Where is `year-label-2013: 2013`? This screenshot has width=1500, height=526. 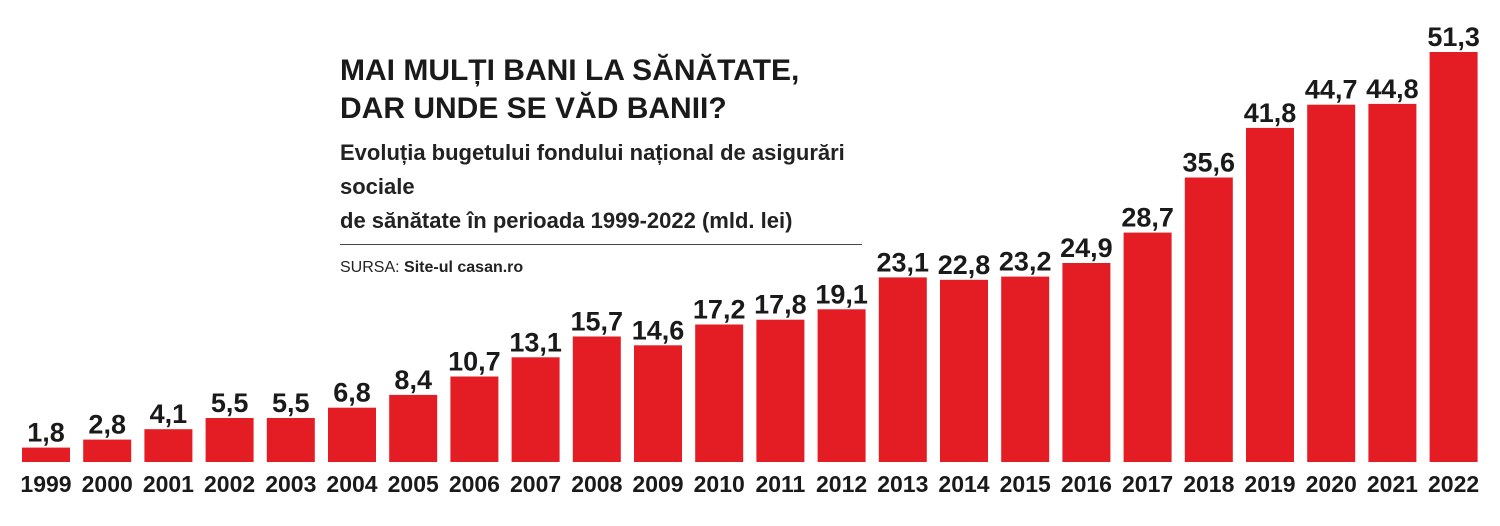
year-label-2013: 2013 is located at coordinates (902, 484).